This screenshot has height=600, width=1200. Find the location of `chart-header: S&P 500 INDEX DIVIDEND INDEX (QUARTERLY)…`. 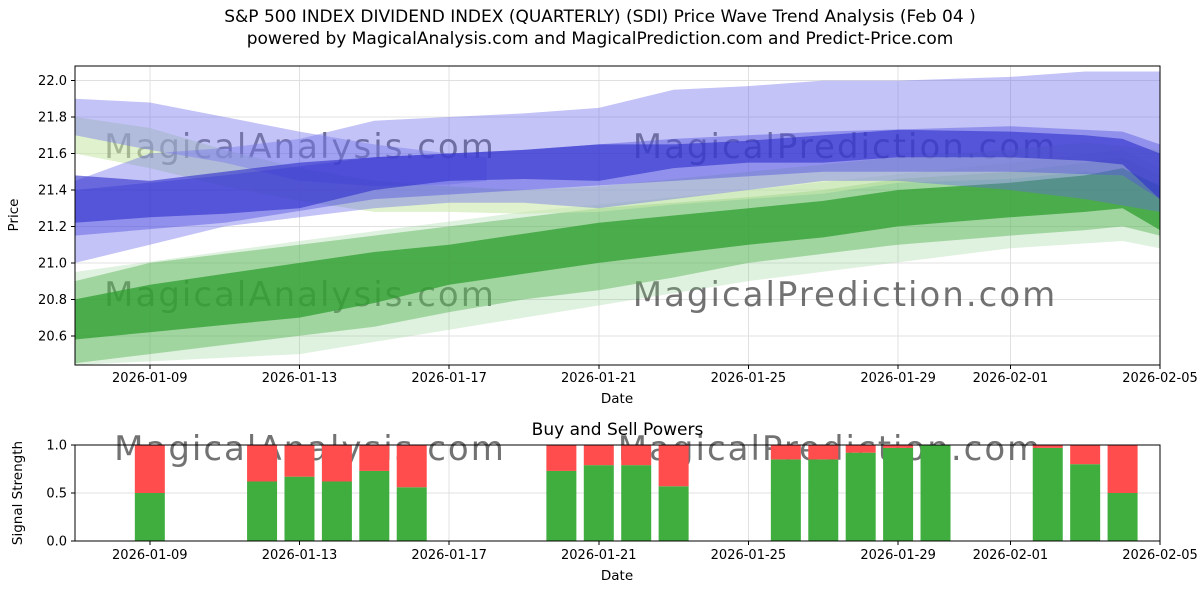

chart-header: S&P 500 INDEX DIVIDEND INDEX (QUARTERLY)… is located at coordinates (600, 28).